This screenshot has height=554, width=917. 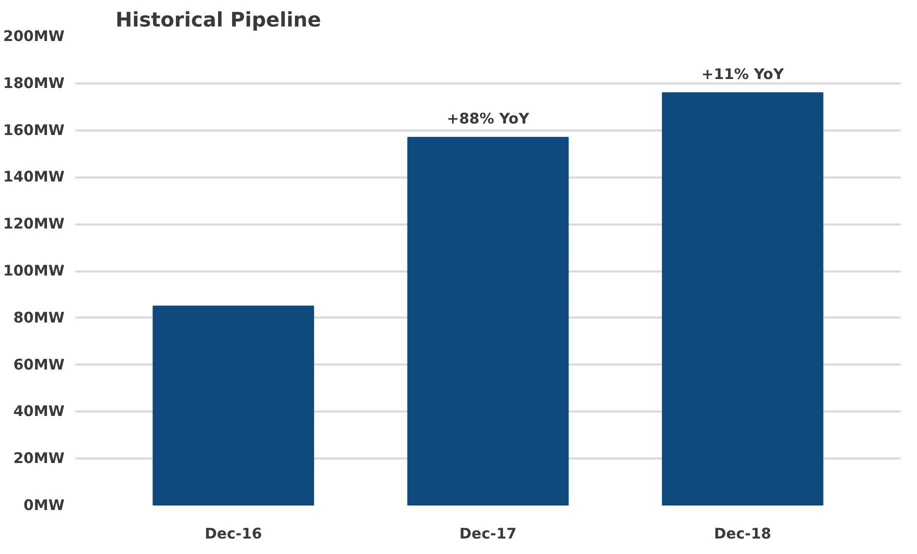 I want to click on y-tick-label: 200MW, so click(x=34, y=36).